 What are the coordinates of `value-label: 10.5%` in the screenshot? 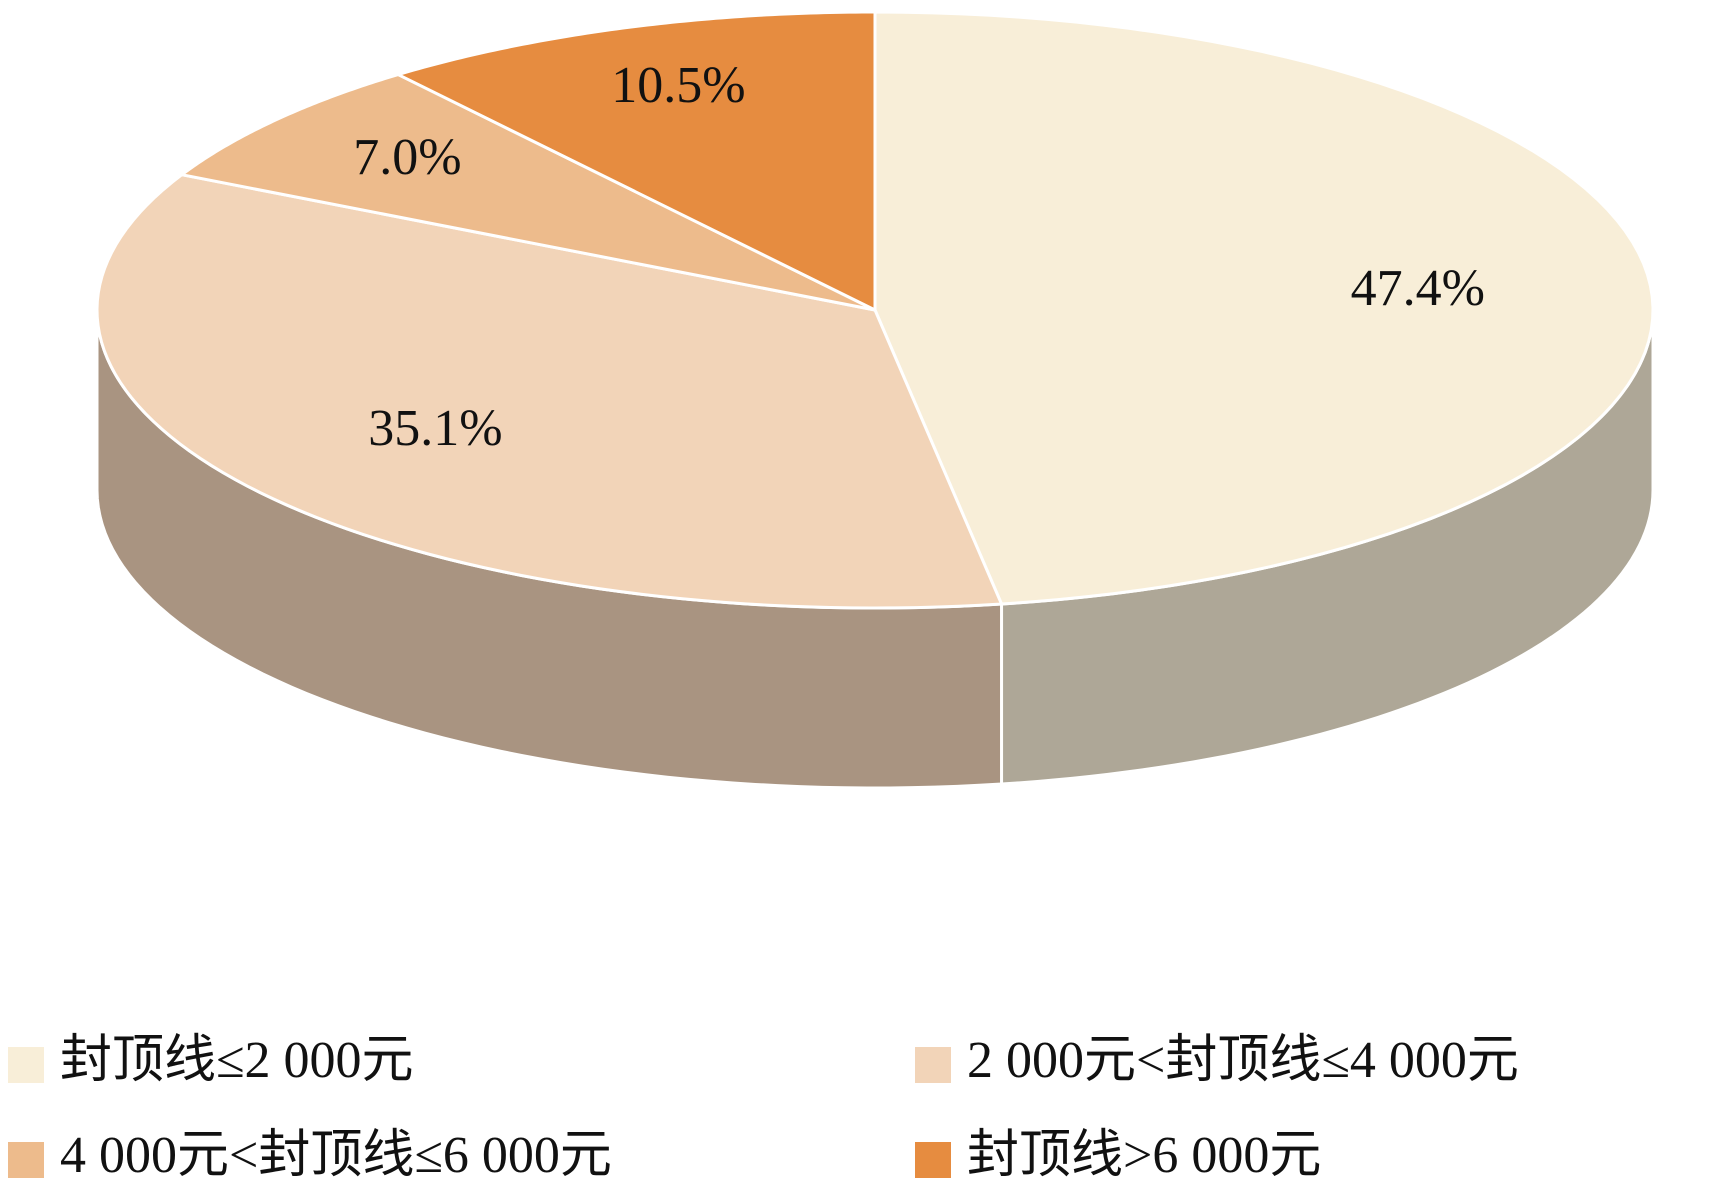 It's located at (678, 85).